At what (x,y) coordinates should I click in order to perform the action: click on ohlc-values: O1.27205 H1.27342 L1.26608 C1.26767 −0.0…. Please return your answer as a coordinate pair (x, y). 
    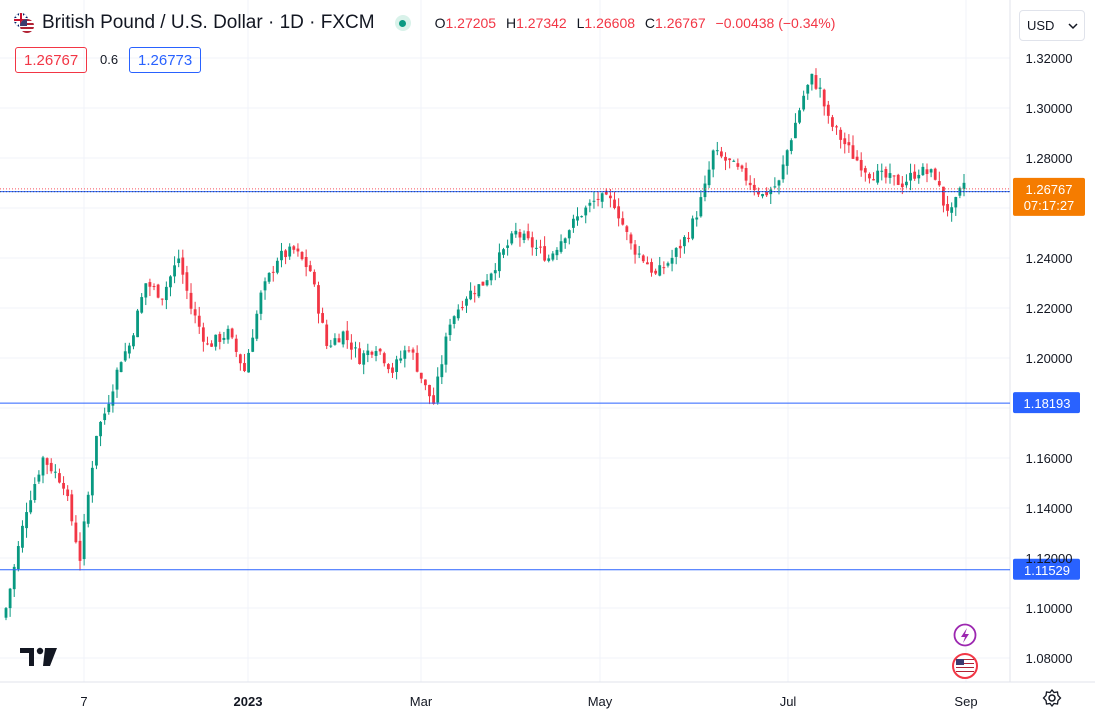
    Looking at the image, I should click on (638, 23).